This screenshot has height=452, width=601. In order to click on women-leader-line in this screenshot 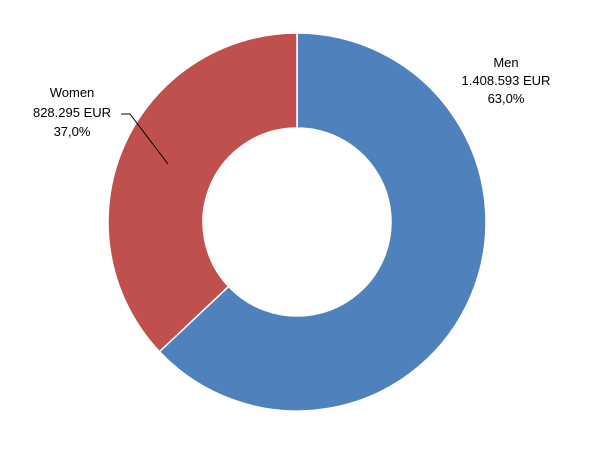, I will do `click(145, 139)`.